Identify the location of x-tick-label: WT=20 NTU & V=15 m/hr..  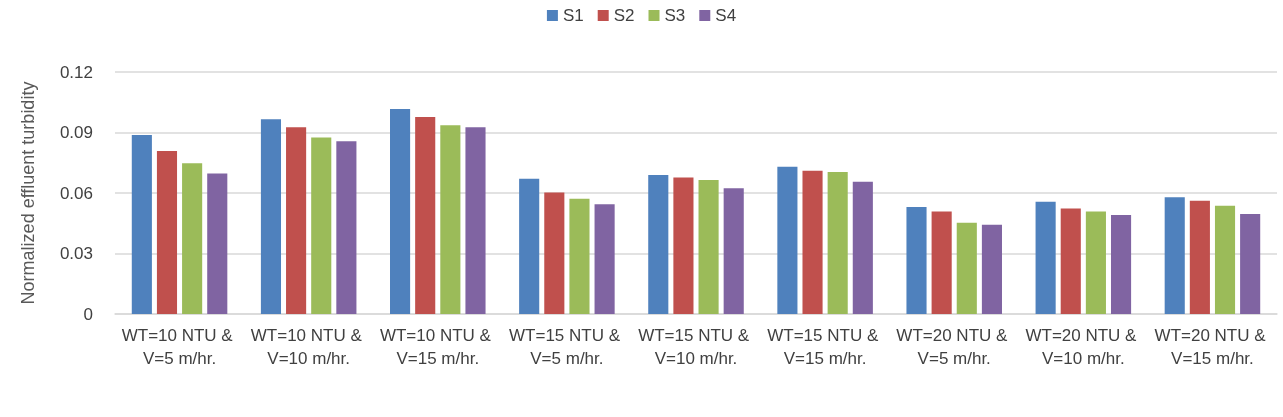
(1212, 347).